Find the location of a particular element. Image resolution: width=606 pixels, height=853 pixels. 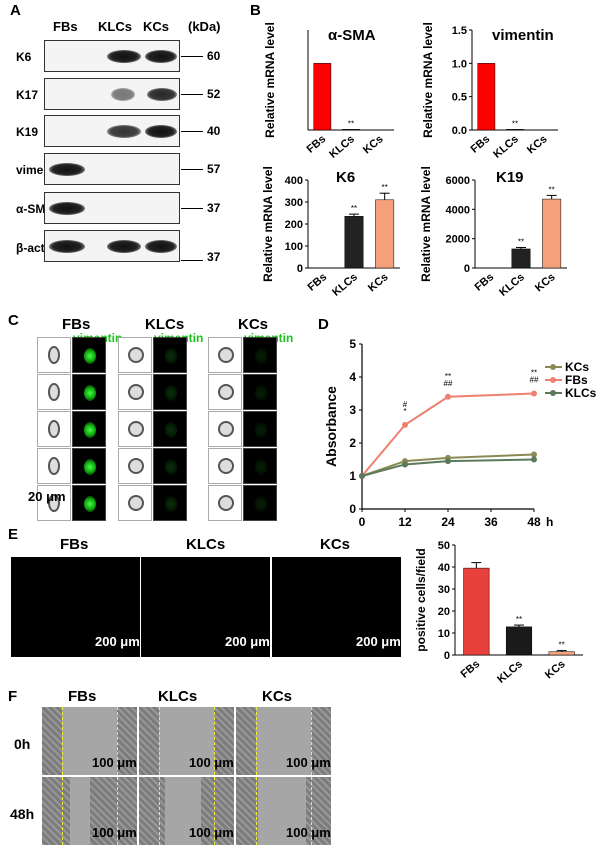

blot-kda-header: (kDa) is located at coordinates (204, 26).